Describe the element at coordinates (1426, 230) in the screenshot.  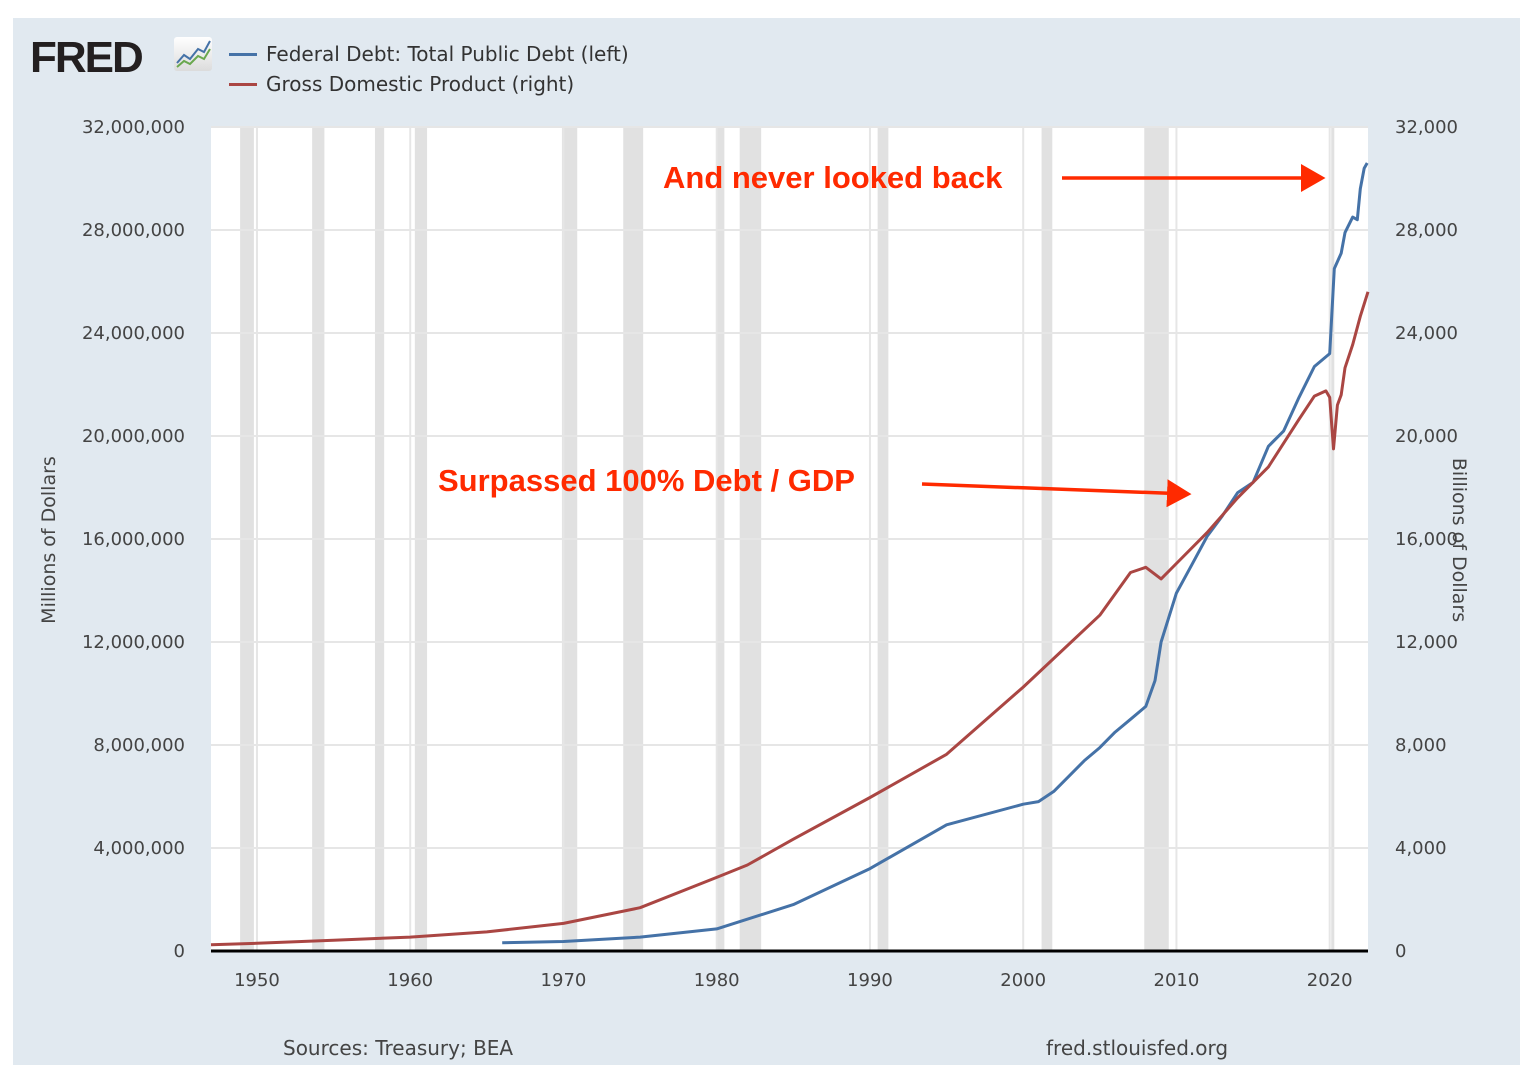
I see `y-right-tick-label: 28,000` at that location.